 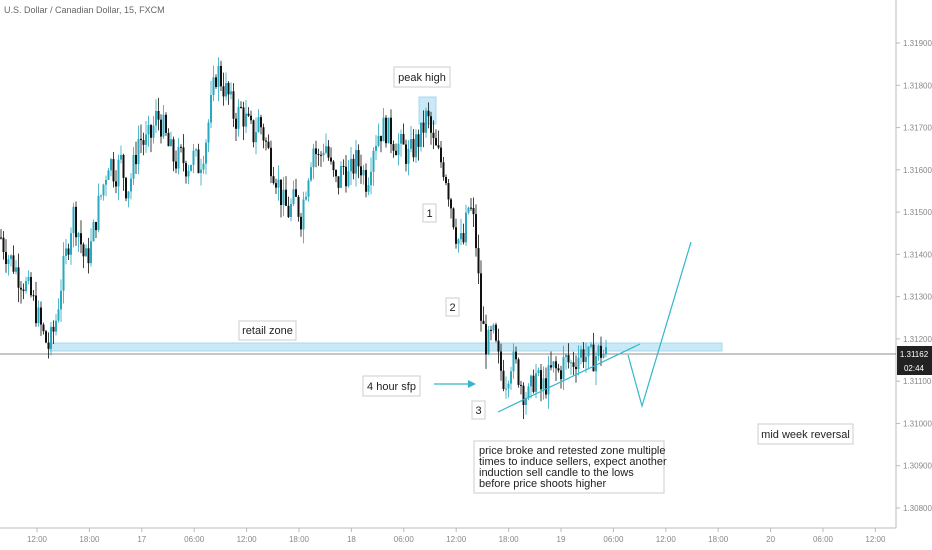 I want to click on mid-week-reversal-label: mid week reversal, so click(x=805, y=434).